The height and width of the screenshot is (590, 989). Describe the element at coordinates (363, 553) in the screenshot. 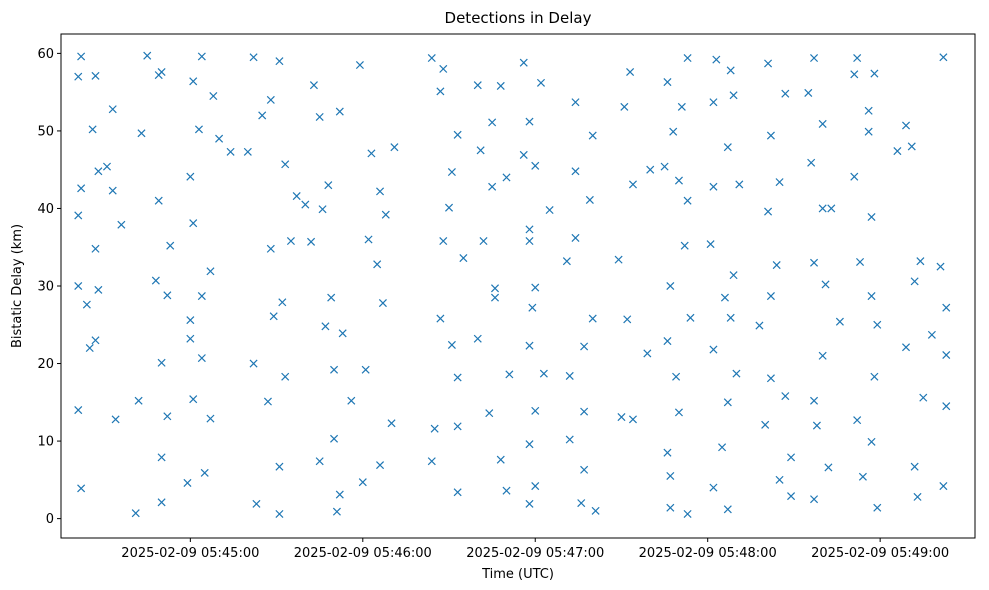

I see `x-tick-label: 2025-02-09 05:46:00` at that location.